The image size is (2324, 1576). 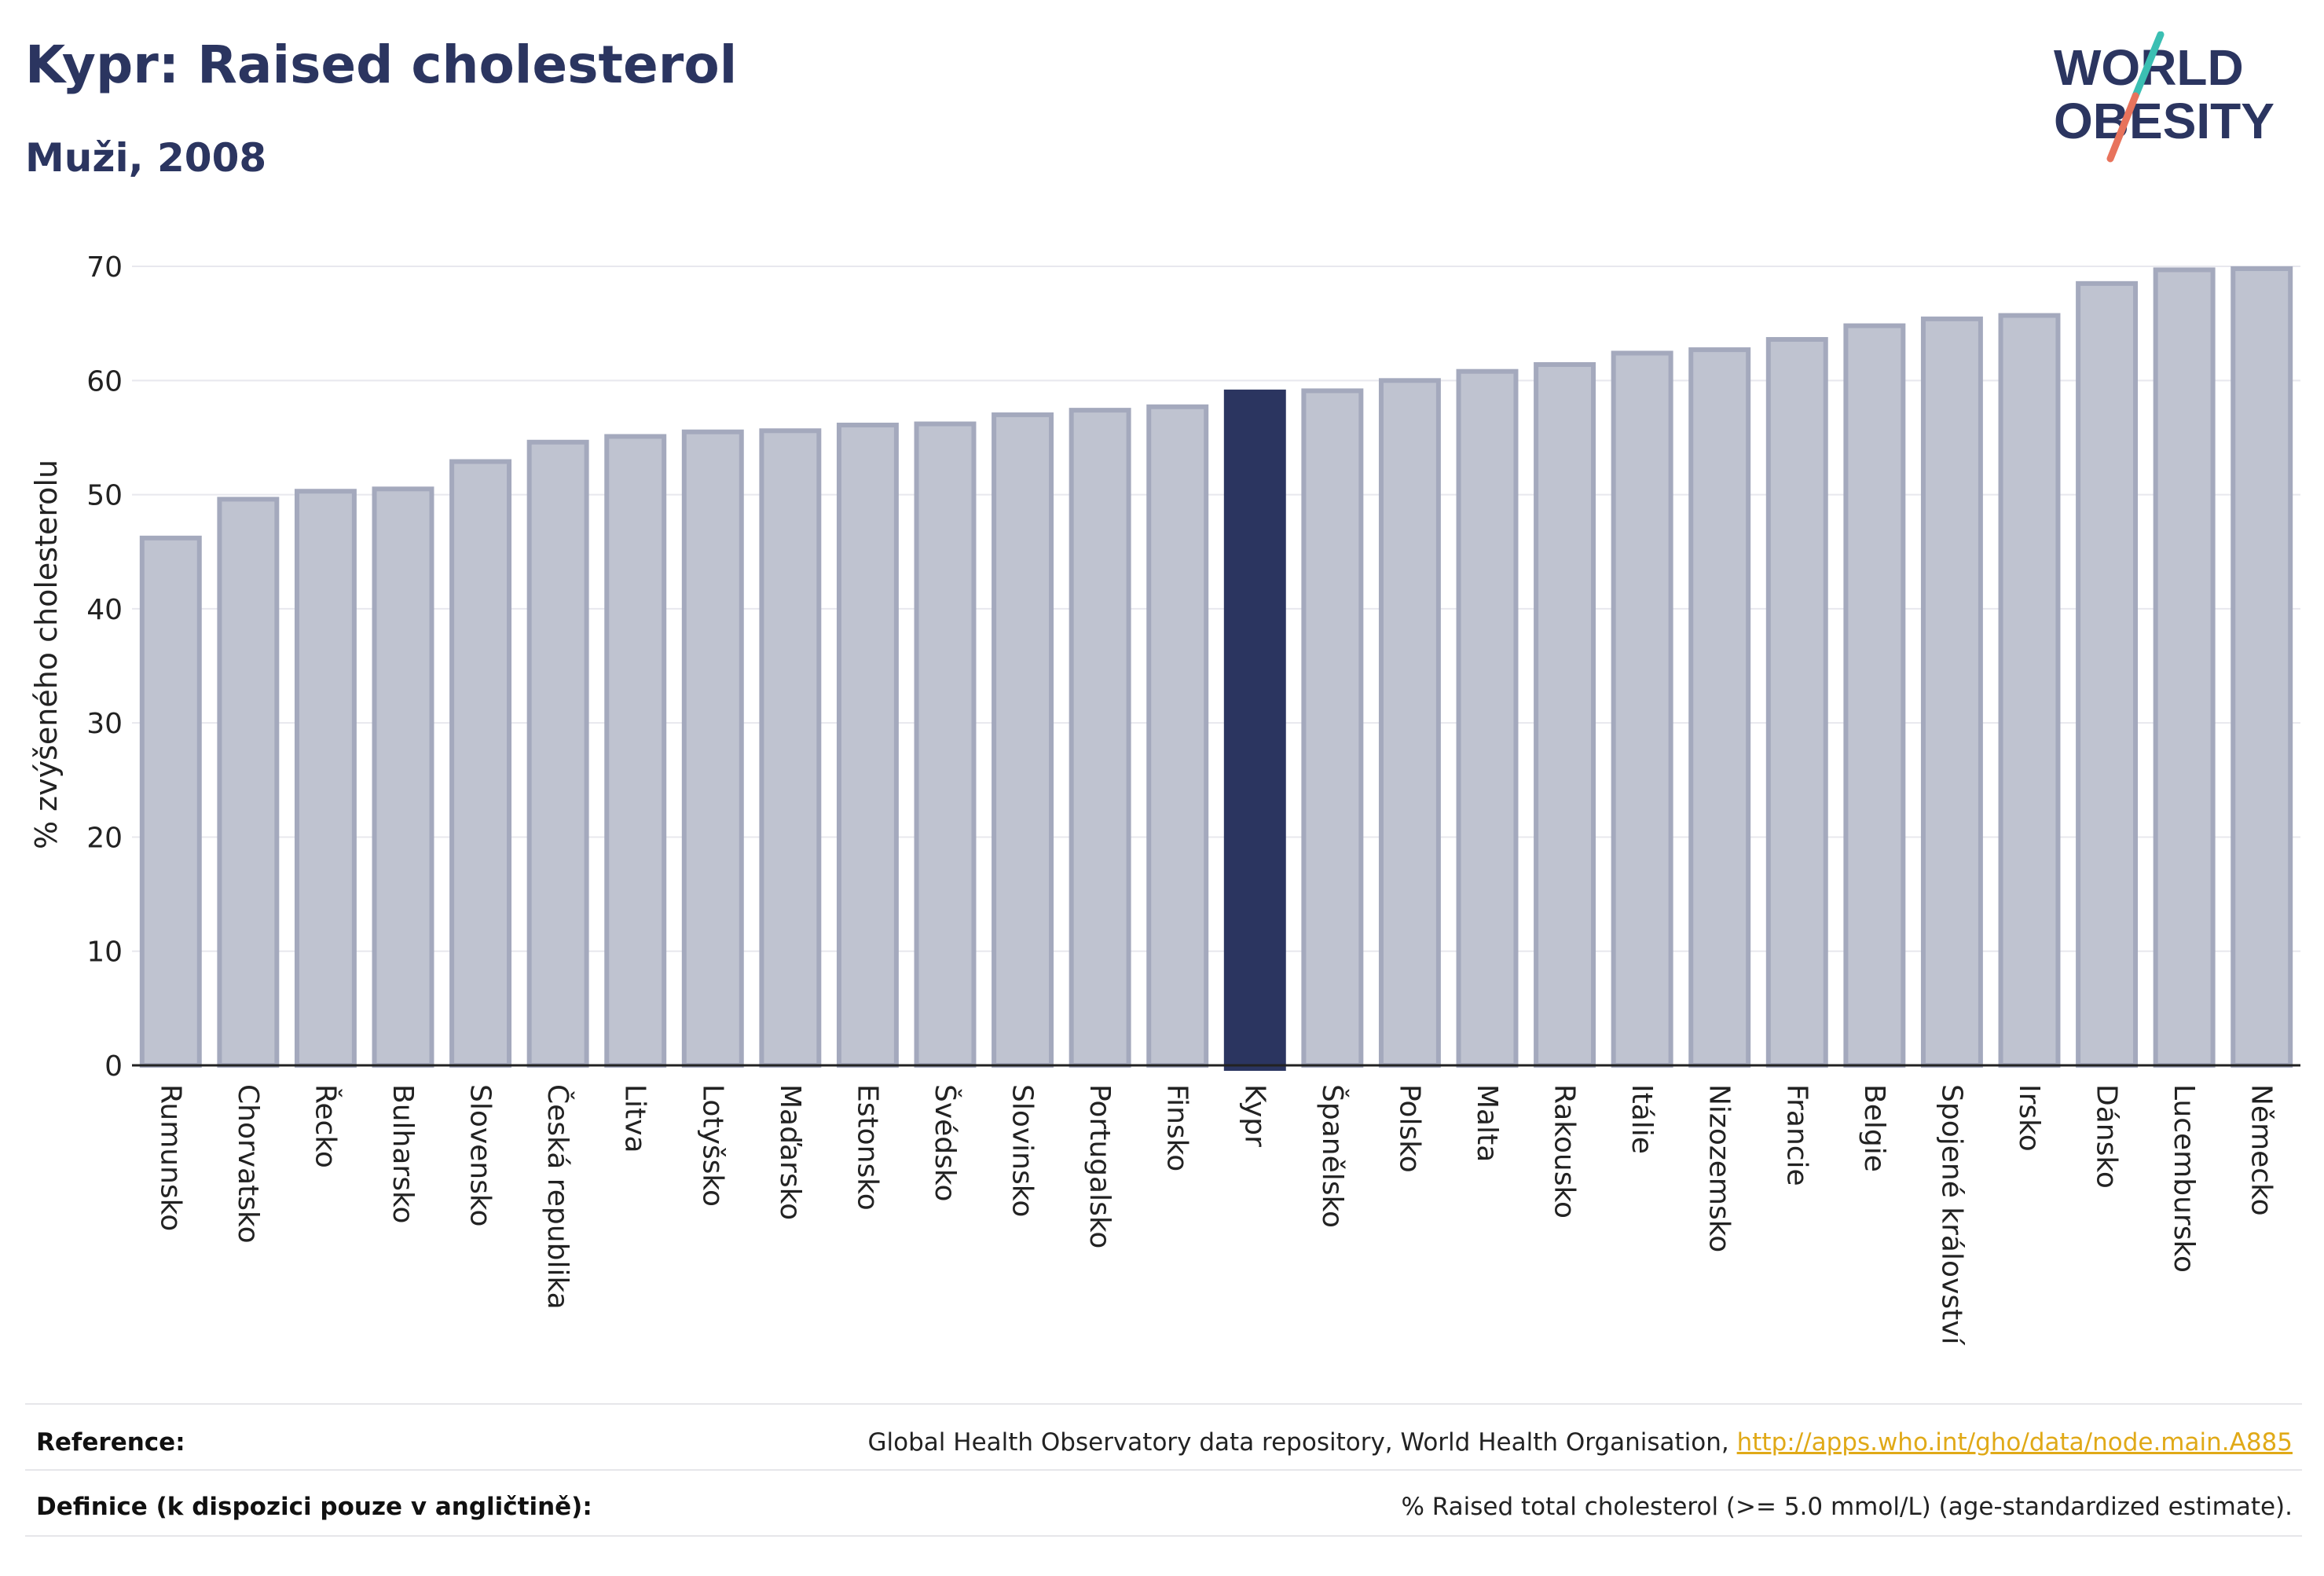 I want to click on bar-belgie, so click(x=1874, y=695).